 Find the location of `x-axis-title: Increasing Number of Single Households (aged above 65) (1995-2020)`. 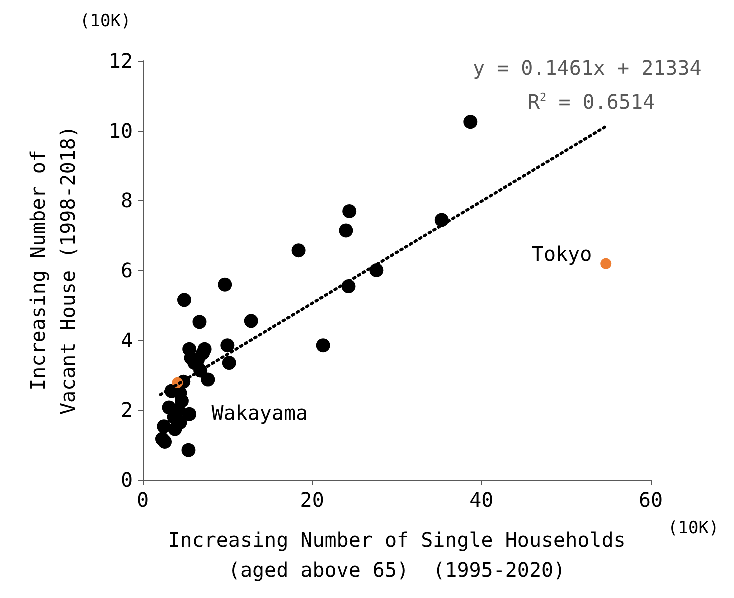

x-axis-title: Increasing Number of Single Households (aged above 65) (1995-2020) is located at coordinates (397, 555).